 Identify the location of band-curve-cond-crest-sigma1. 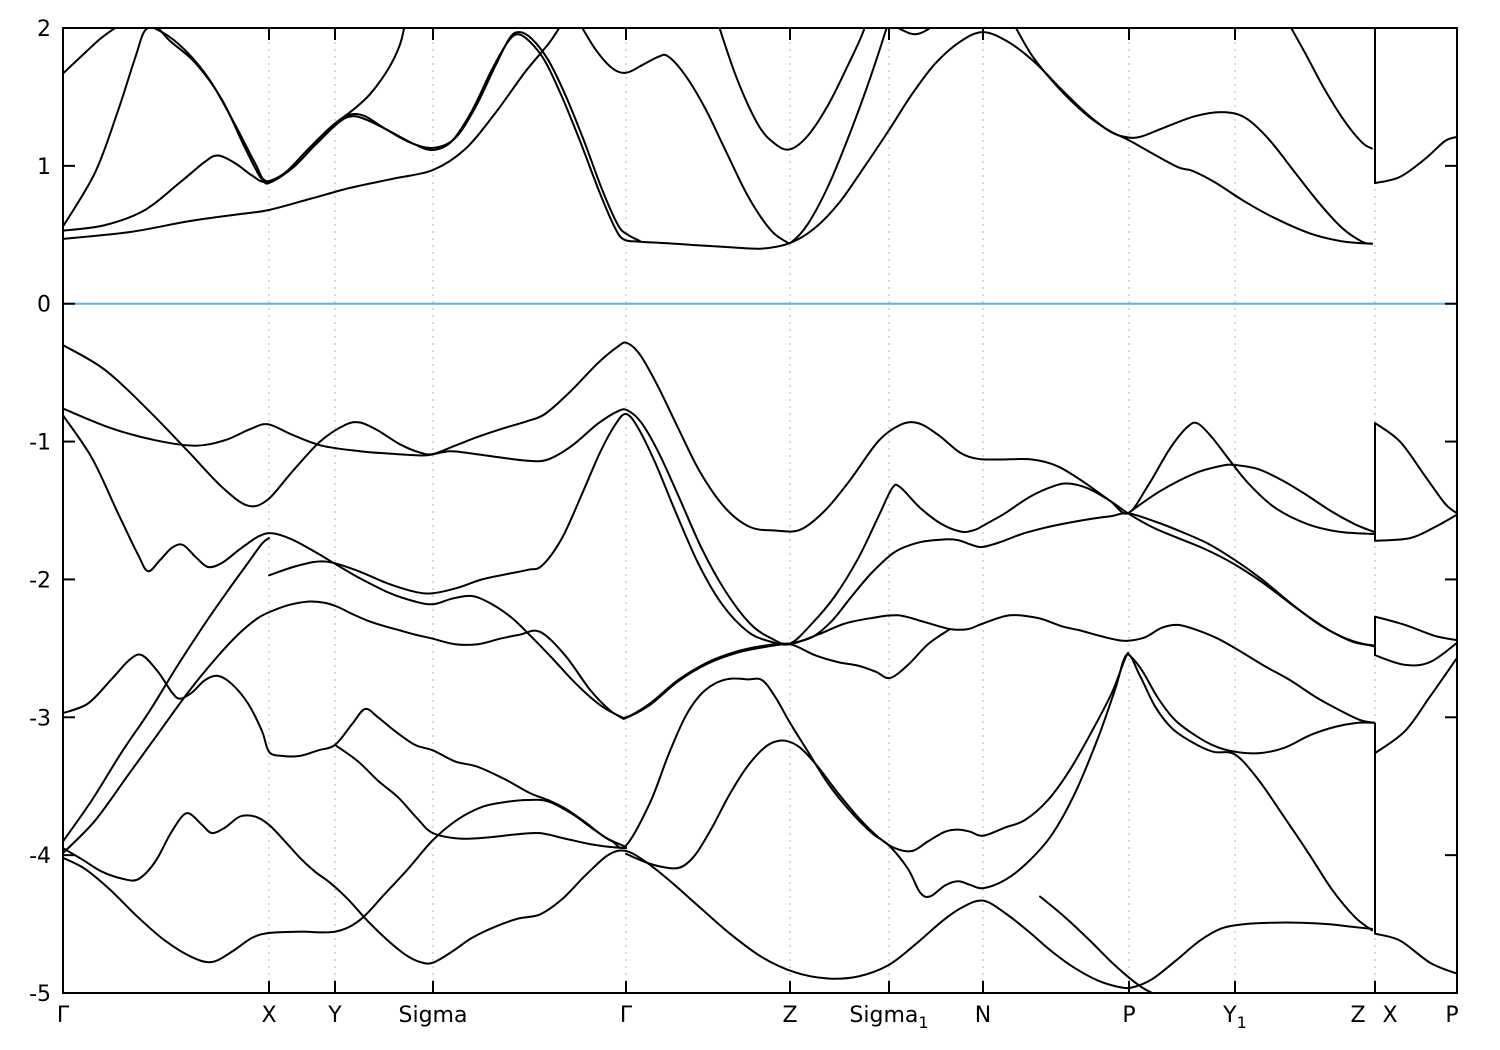
(913, 32).